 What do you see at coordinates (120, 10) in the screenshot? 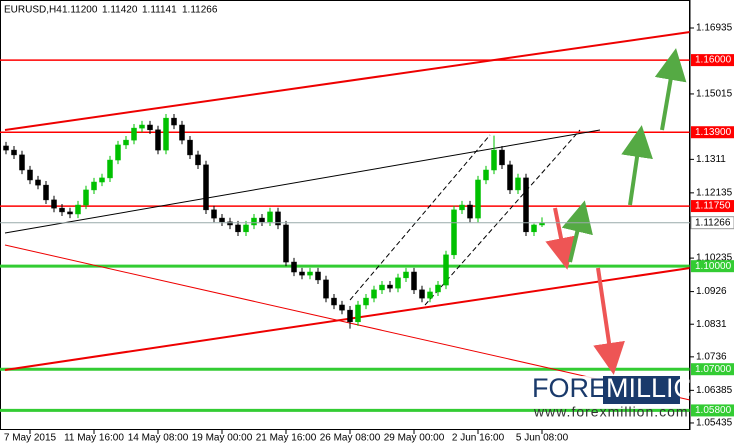
I see `header-value: 1.11420` at bounding box center [120, 10].